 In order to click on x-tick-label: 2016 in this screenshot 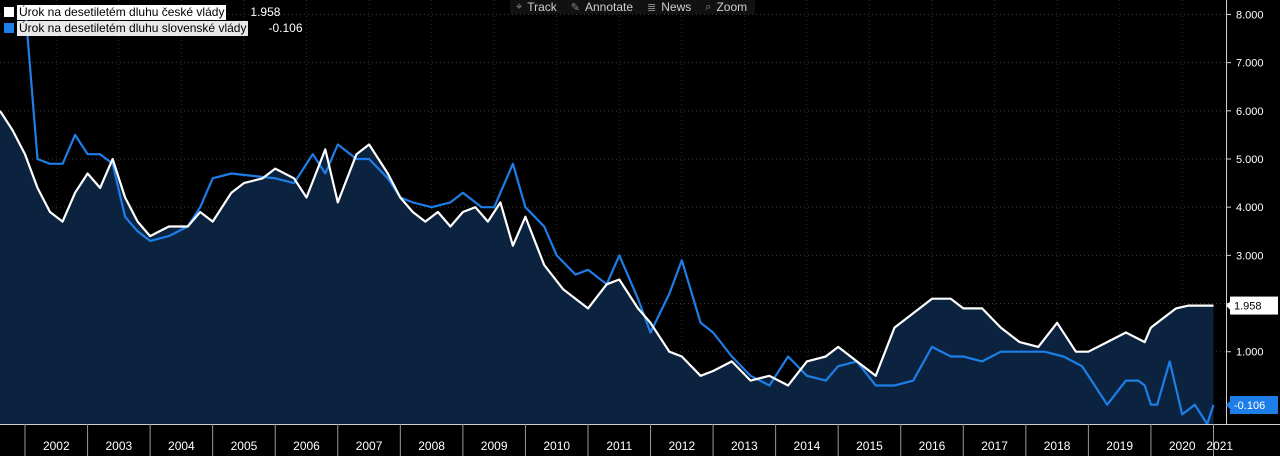, I will do `click(932, 446)`.